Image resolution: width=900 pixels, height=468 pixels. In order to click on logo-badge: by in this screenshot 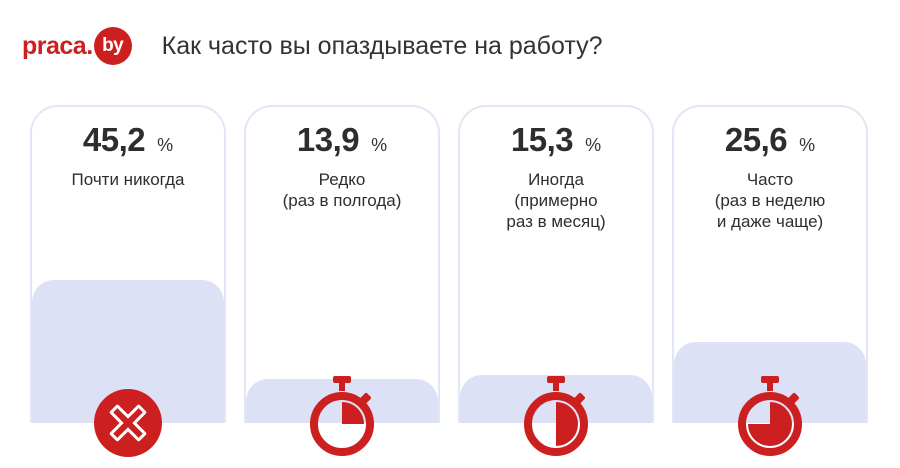, I will do `click(112, 46)`.